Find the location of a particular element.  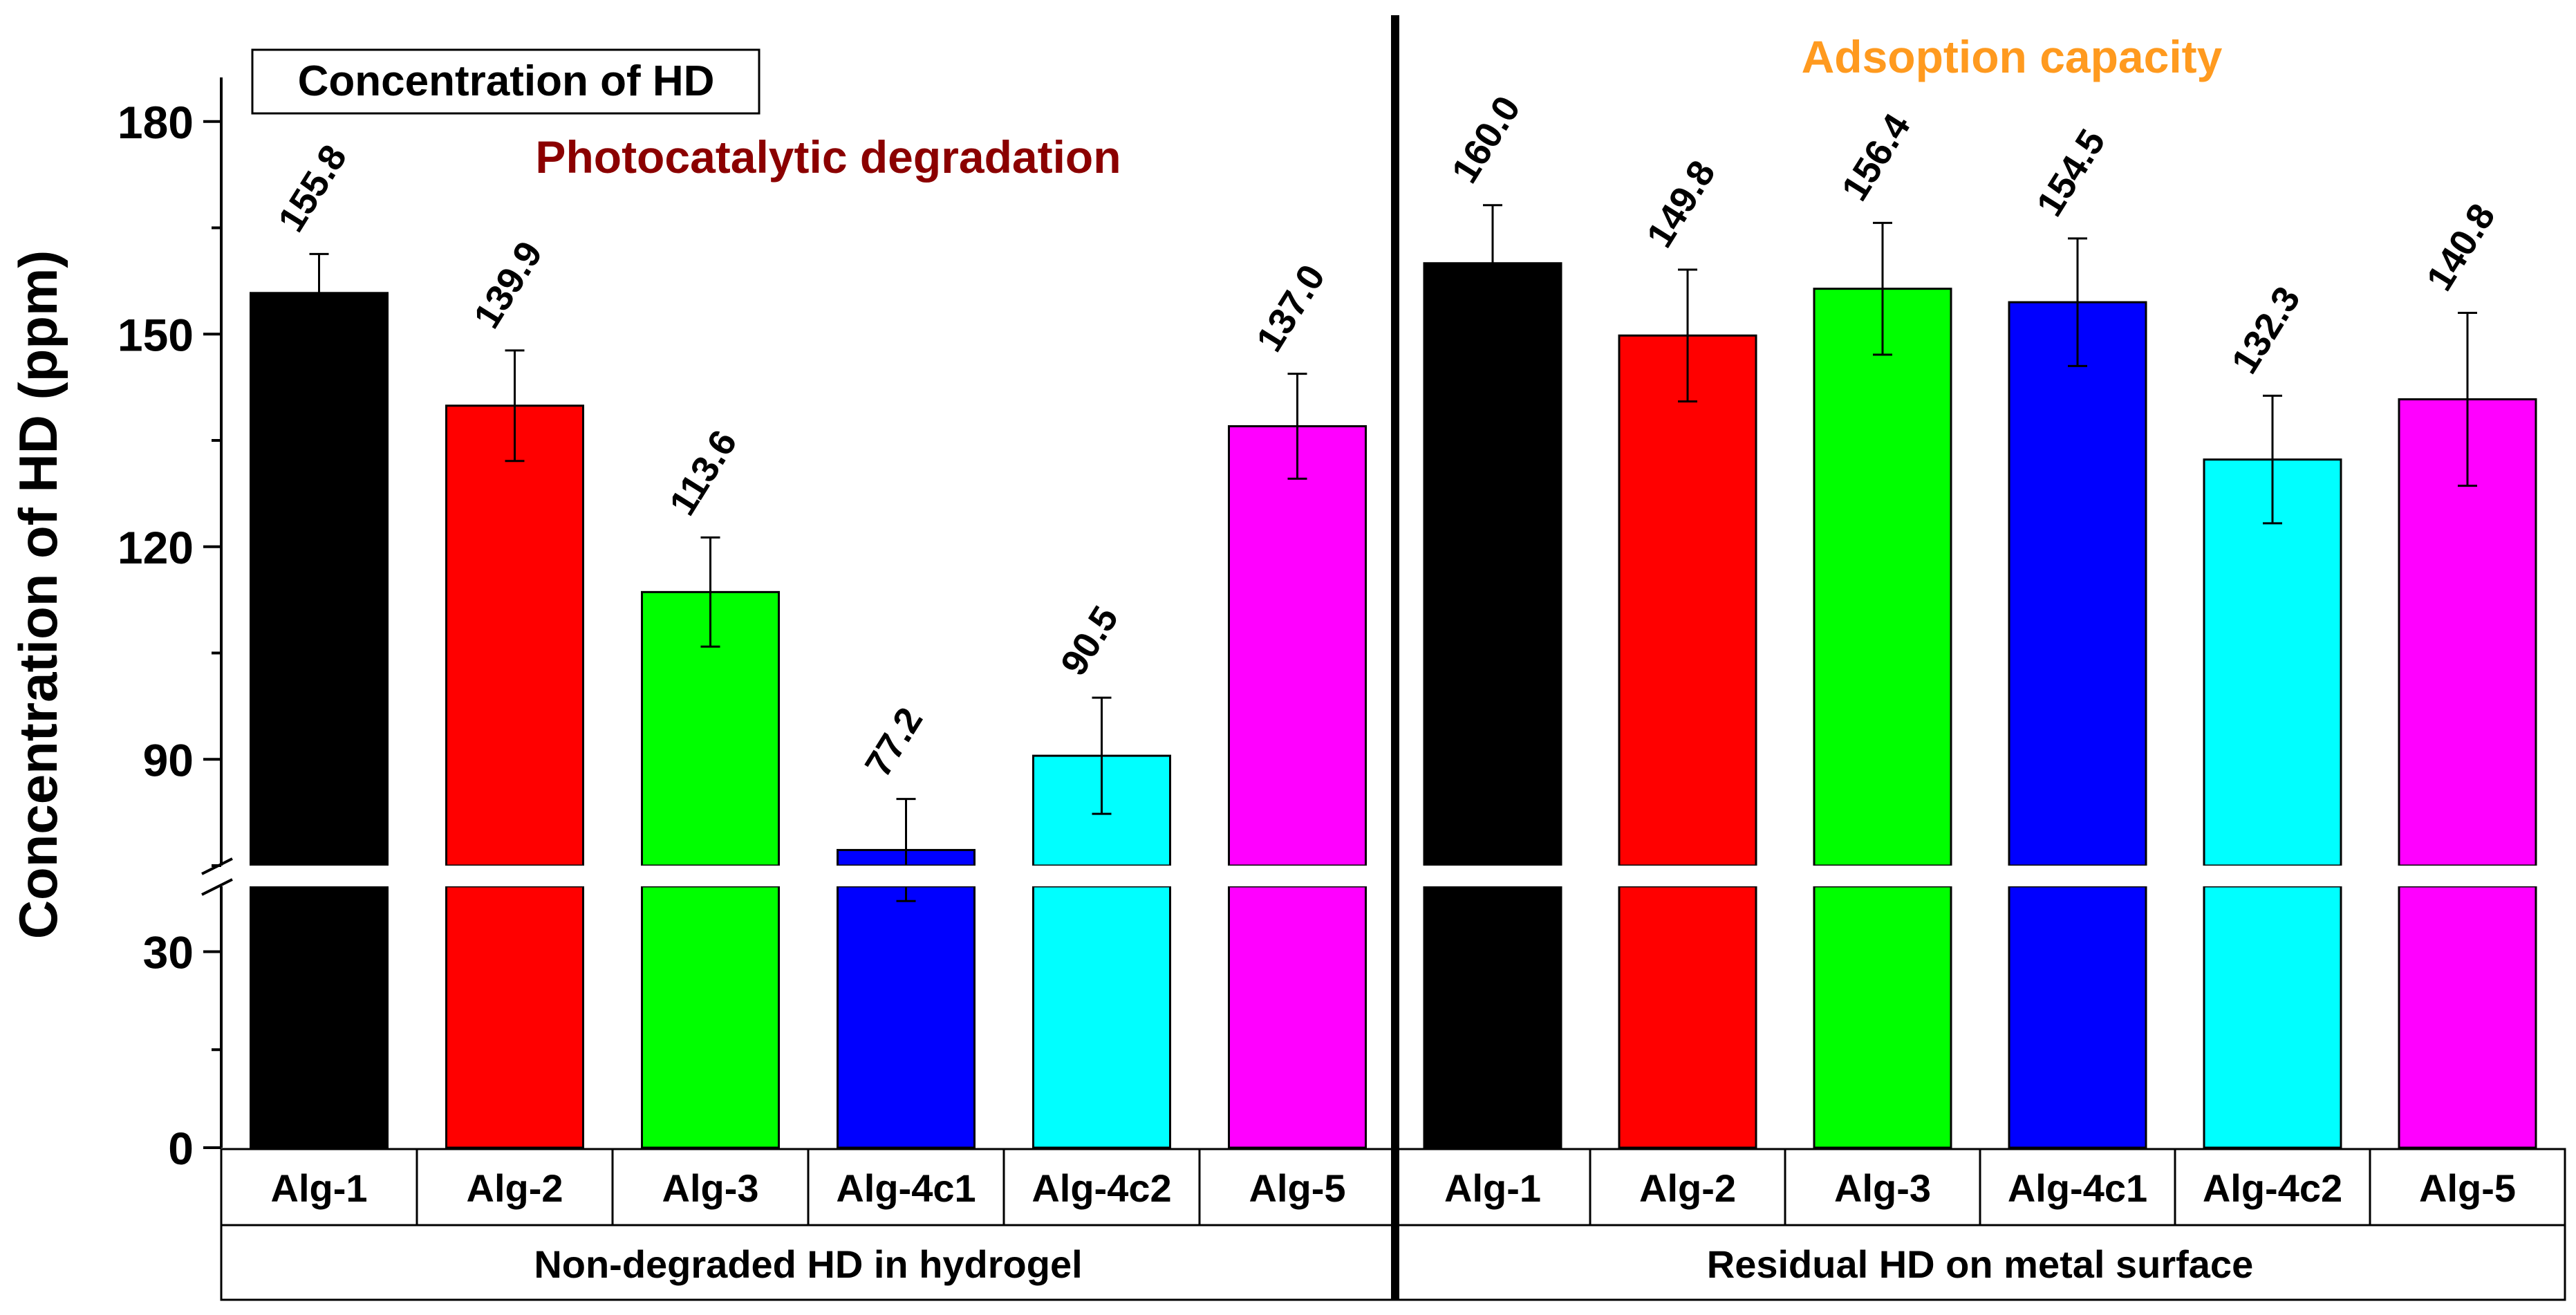

category-label-0-5: Alg-5 is located at coordinates (1297, 1188).